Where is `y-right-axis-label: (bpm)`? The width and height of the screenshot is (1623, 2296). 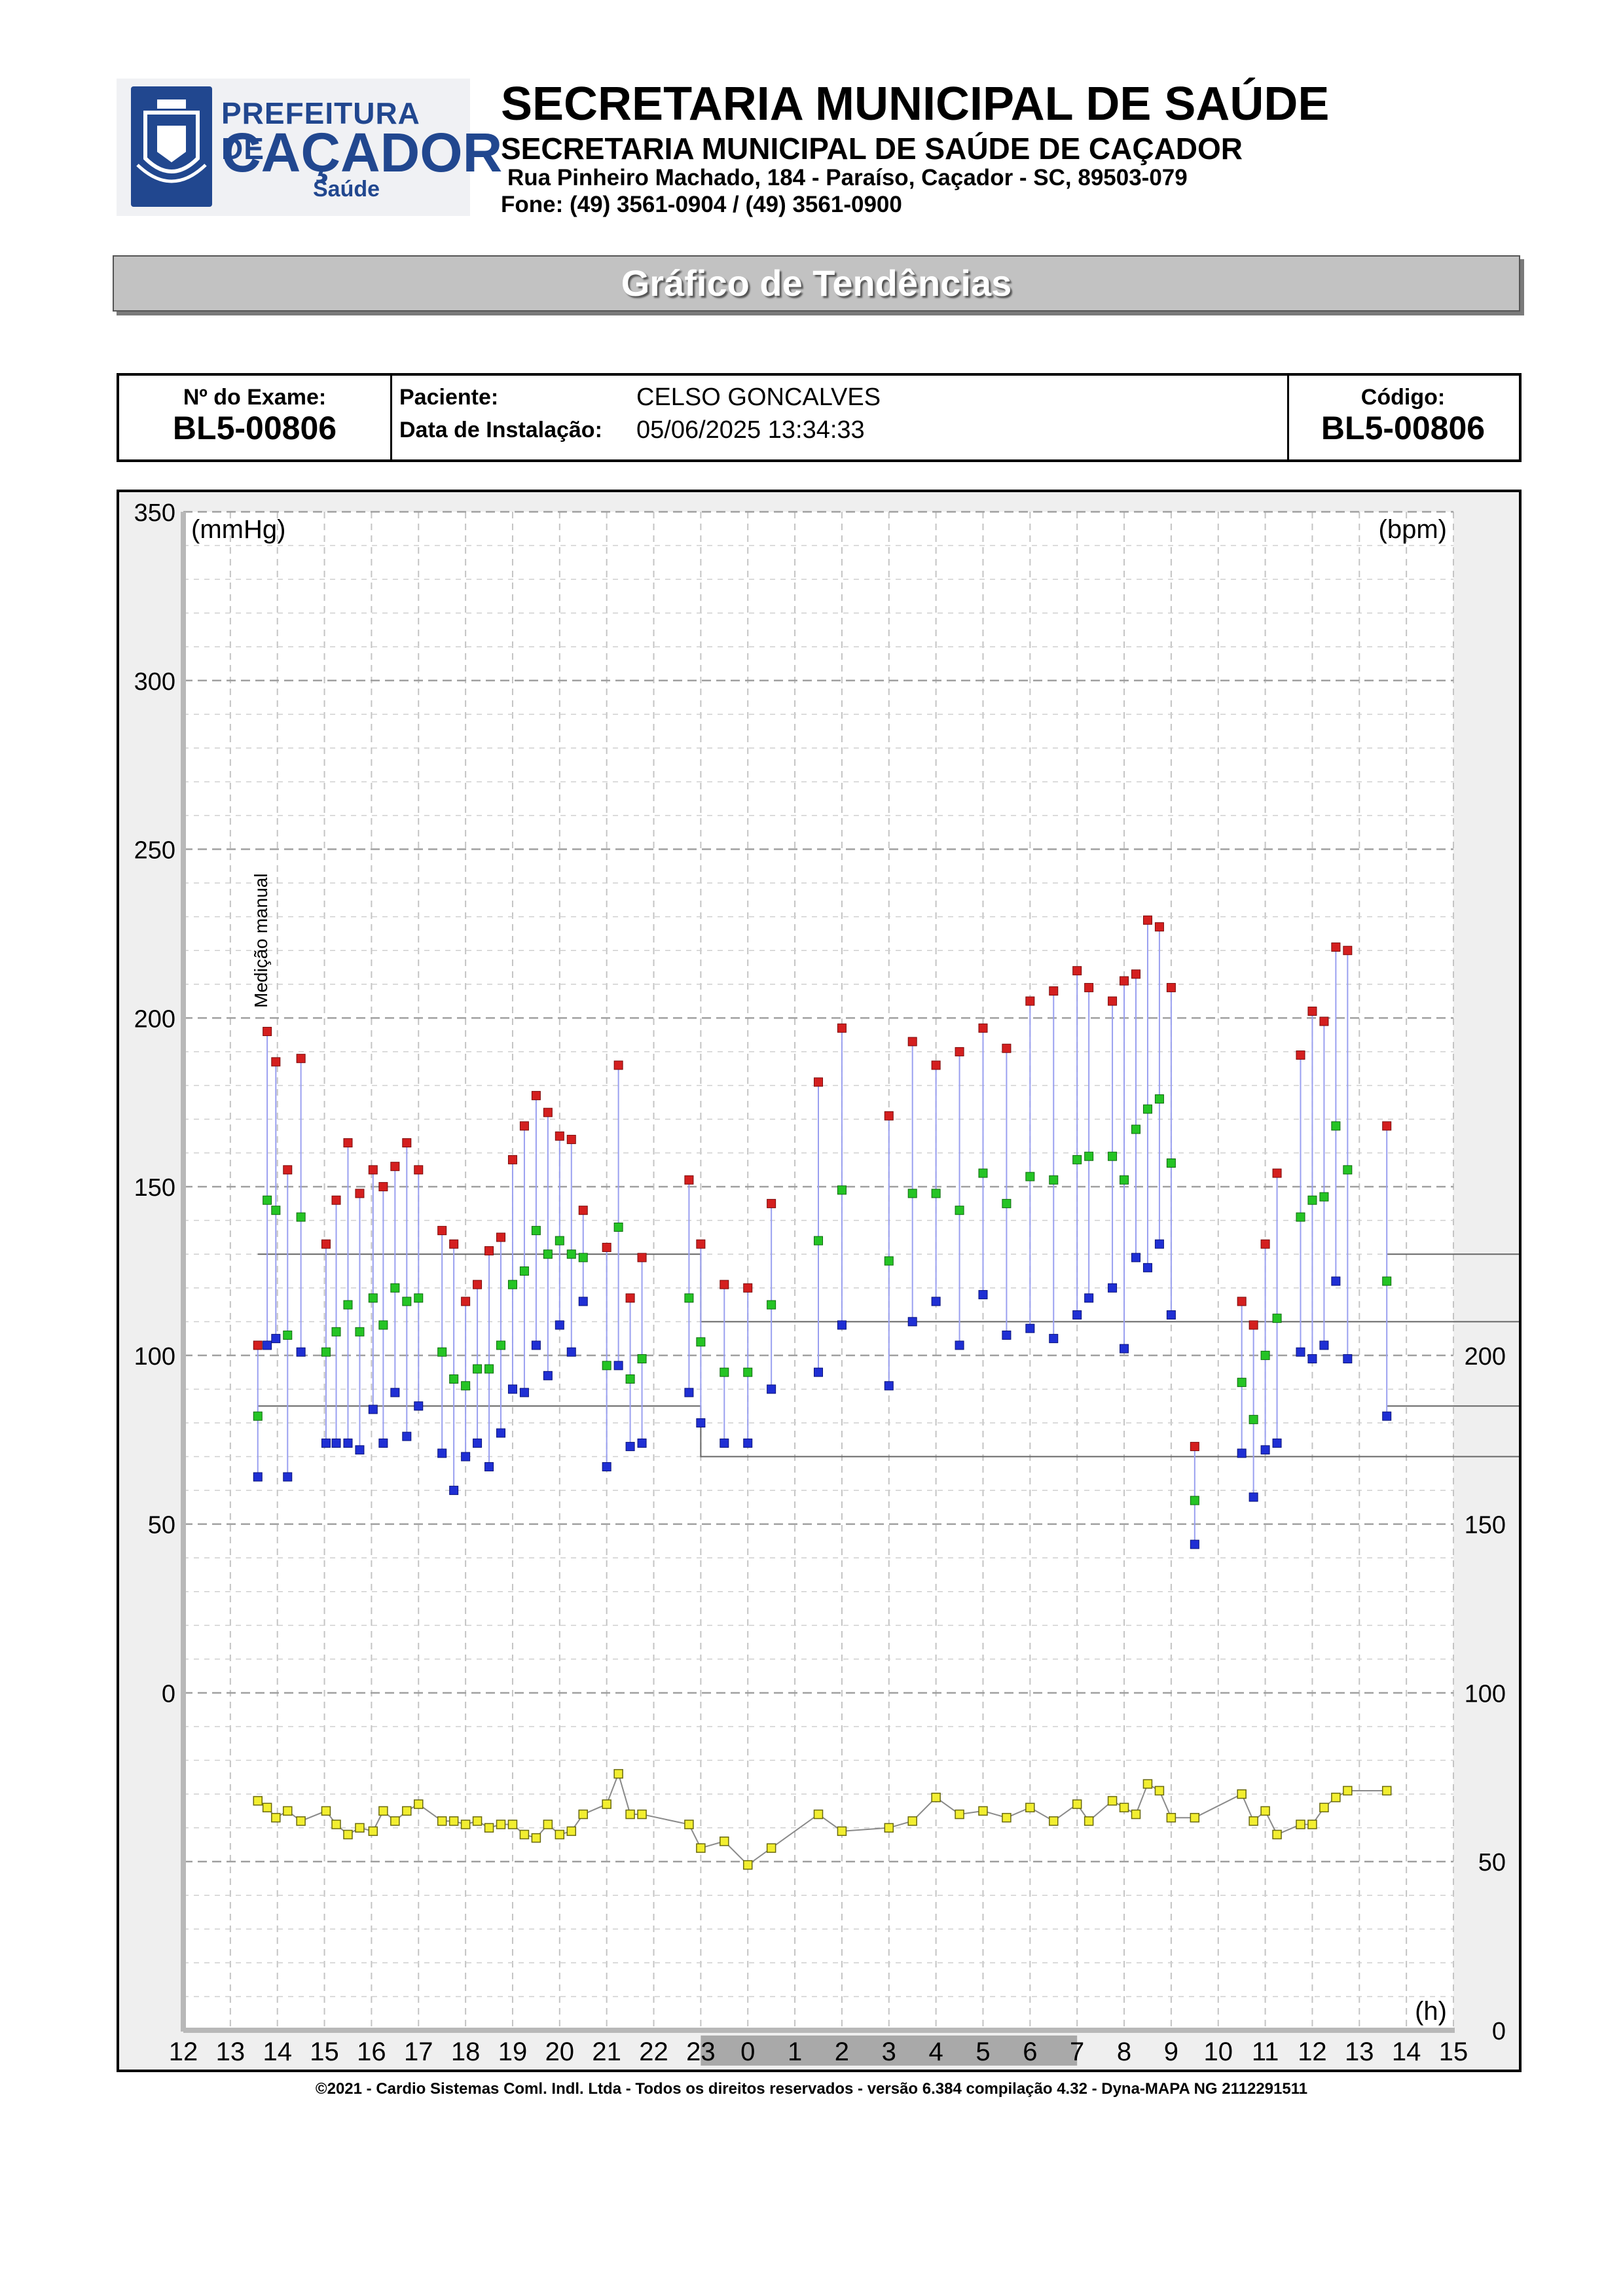
y-right-axis-label: (bpm) is located at coordinates (1413, 529).